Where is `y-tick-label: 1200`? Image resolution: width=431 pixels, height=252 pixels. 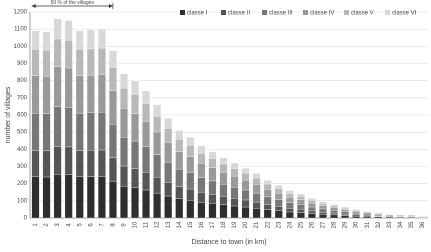 y-tick-label: 1200 is located at coordinates (21, 13).